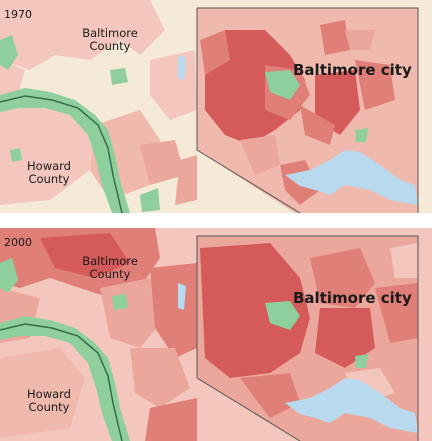 The width and height of the screenshot is (432, 441). I want to click on year-label: 2000, so click(18, 242).